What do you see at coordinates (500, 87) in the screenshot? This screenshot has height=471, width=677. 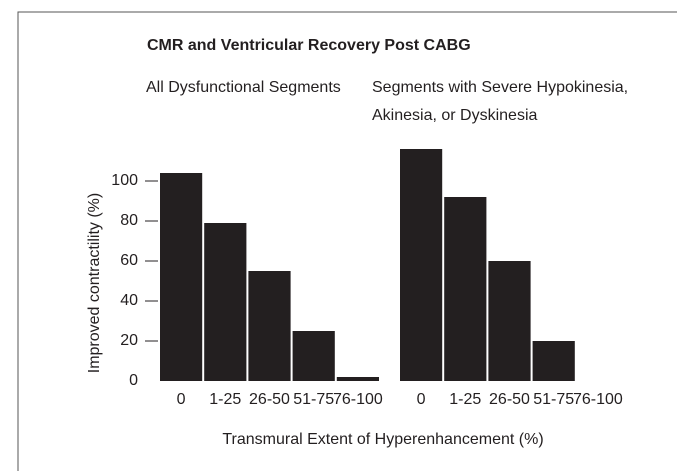 I see `panel-subtitle: Segments with Severe Hypokinesia,` at bounding box center [500, 87].